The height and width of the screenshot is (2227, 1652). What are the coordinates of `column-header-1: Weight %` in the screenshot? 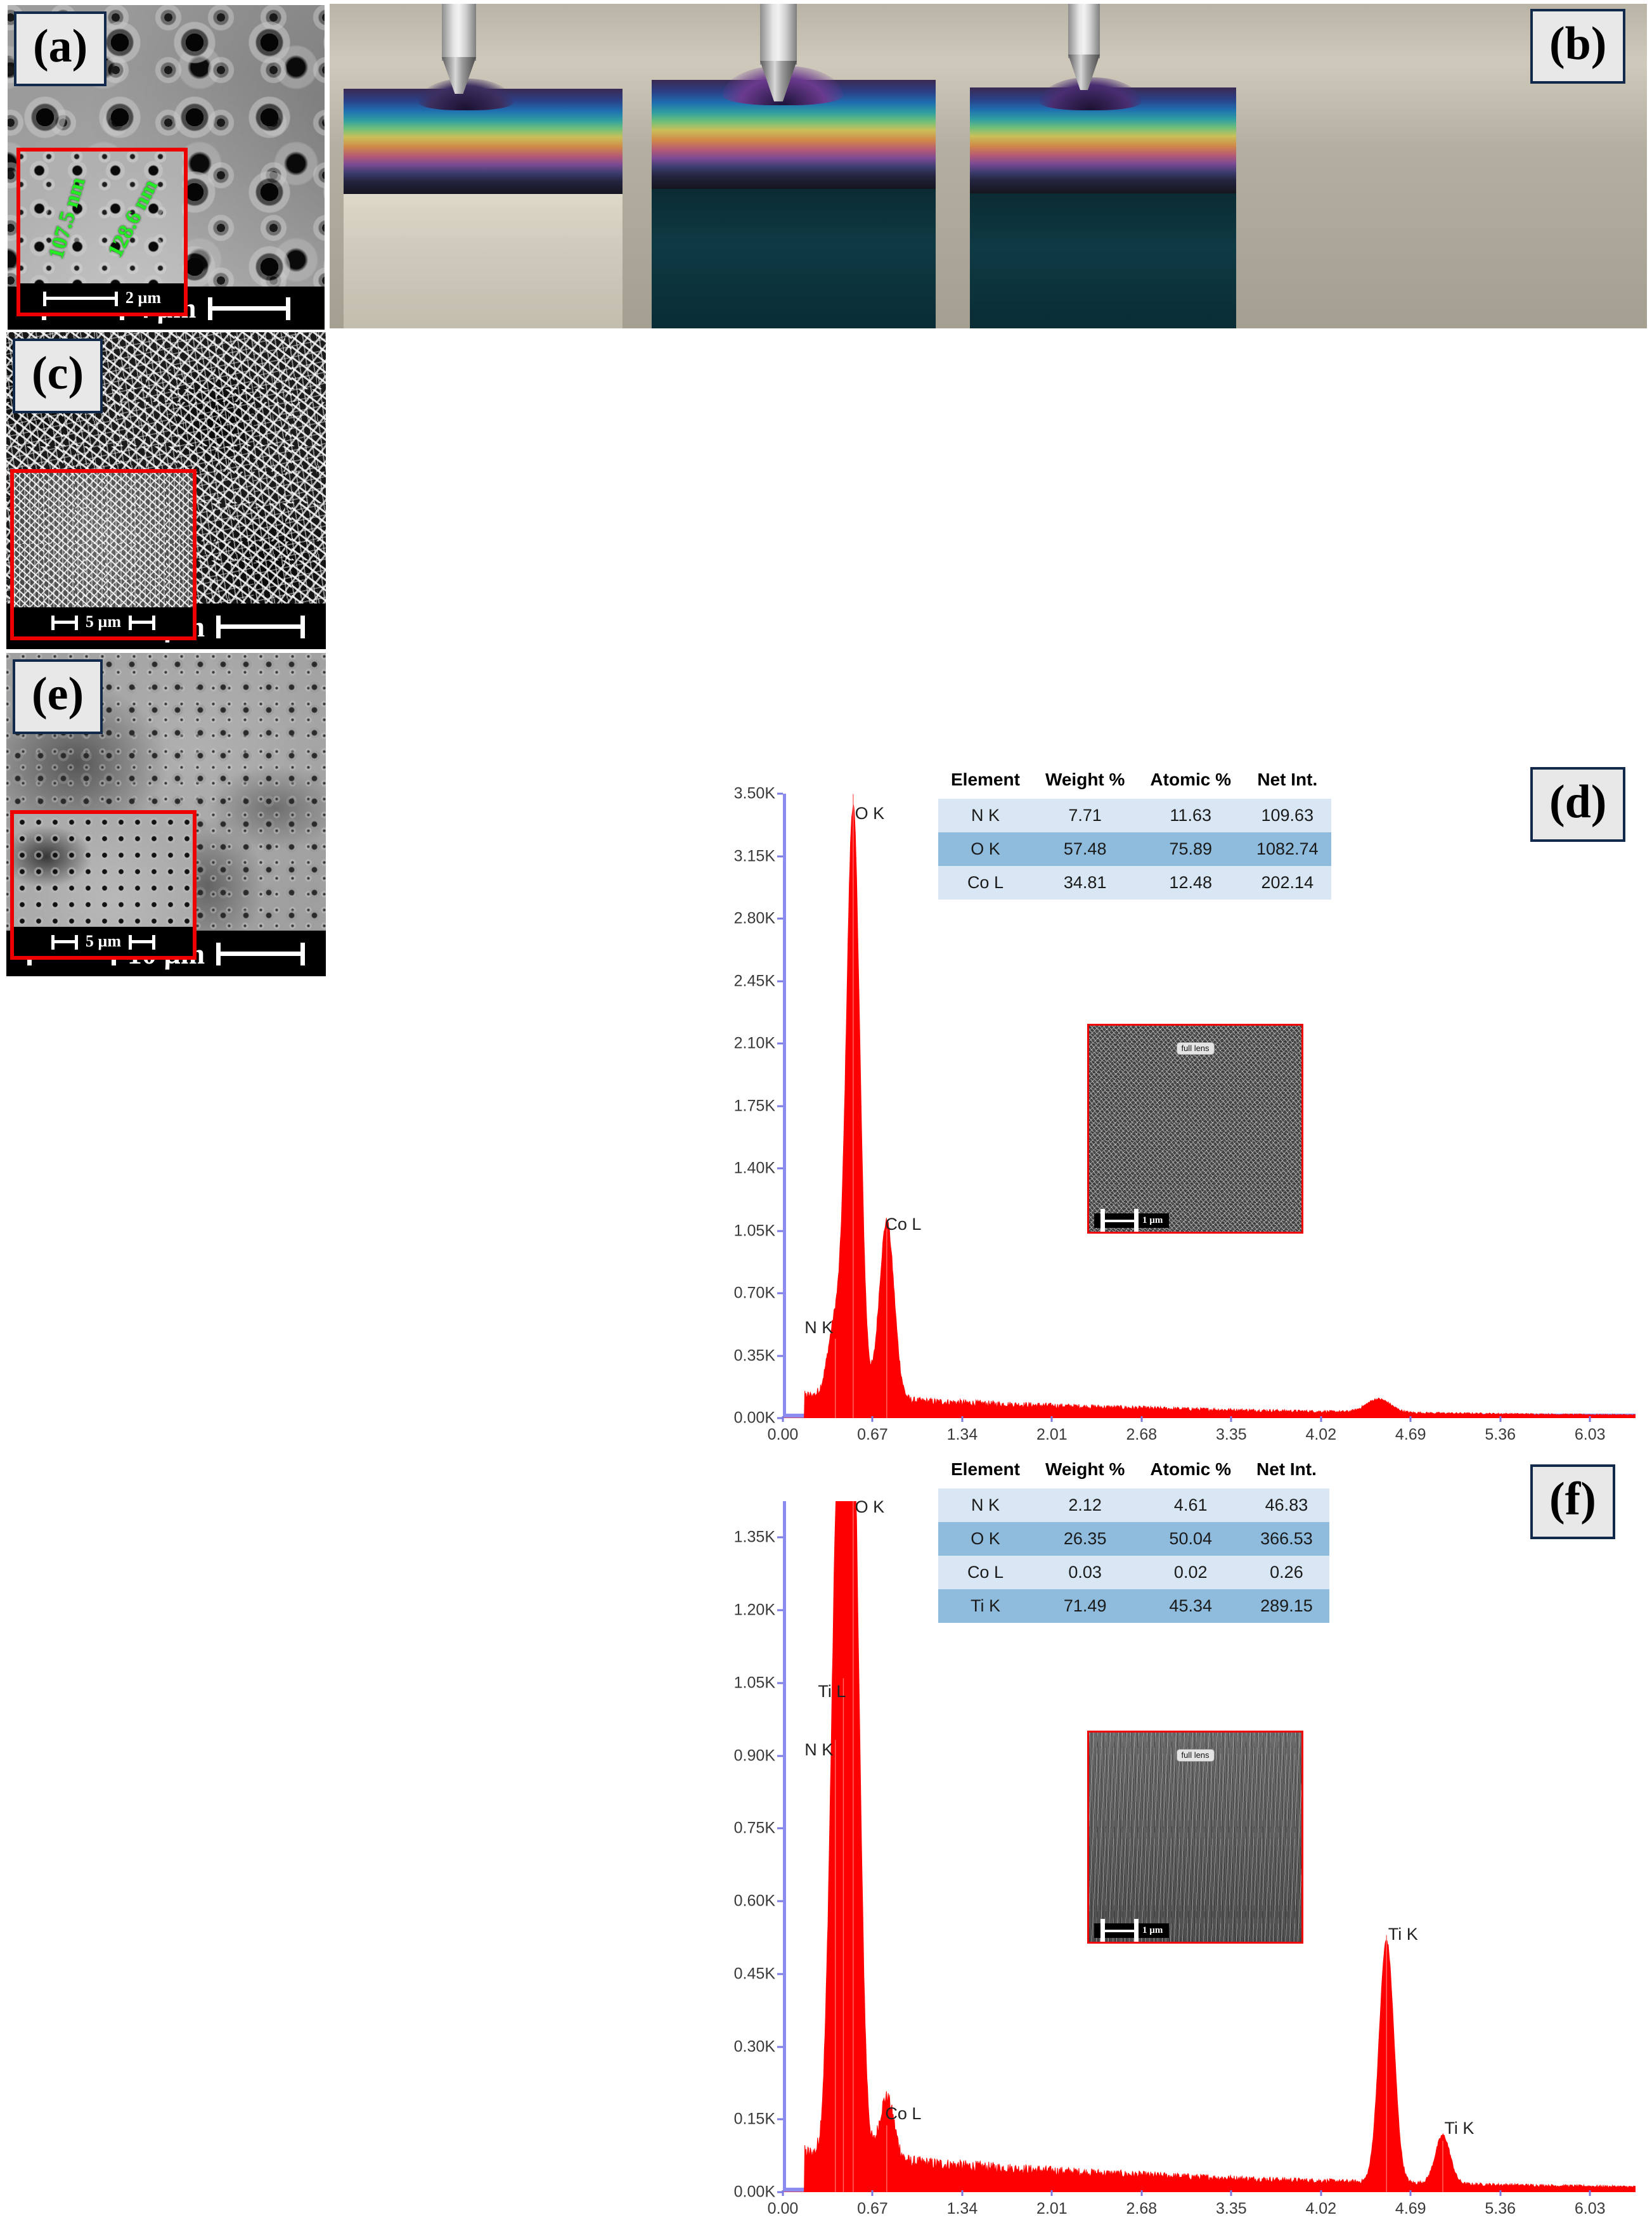 It's located at (1085, 1469).